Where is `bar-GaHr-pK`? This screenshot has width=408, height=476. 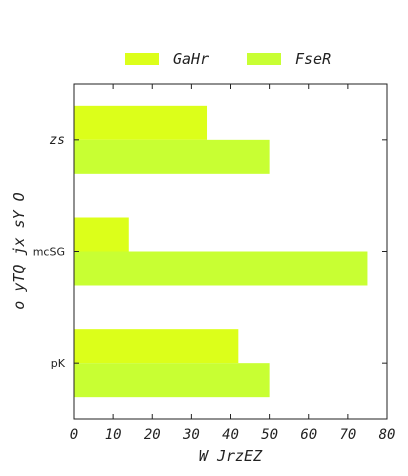
bar-GaHr-pK is located at coordinates (156, 346).